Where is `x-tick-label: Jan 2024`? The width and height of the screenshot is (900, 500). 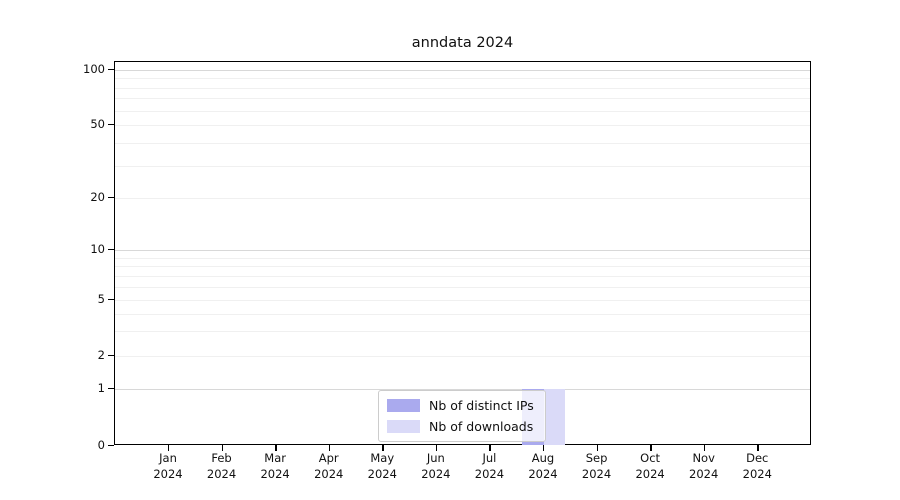
x-tick-label: Jan 2024 is located at coordinates (168, 466).